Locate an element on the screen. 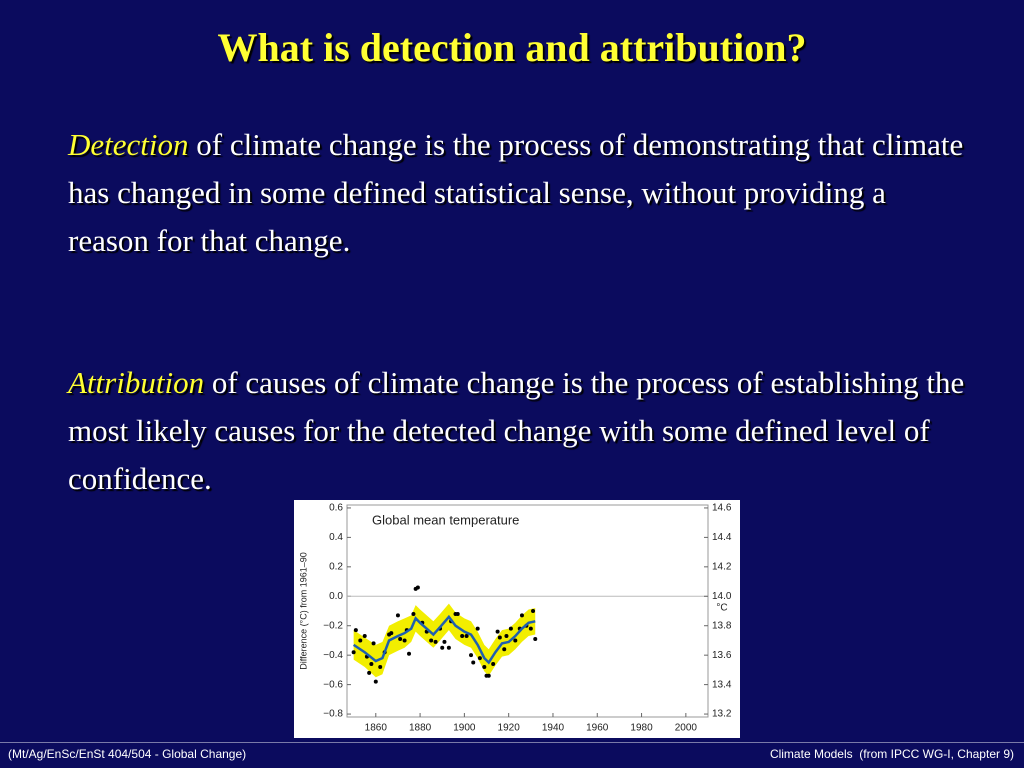 The width and height of the screenshot is (1024, 768). y2-tick-label: 14.6 is located at coordinates (722, 508).